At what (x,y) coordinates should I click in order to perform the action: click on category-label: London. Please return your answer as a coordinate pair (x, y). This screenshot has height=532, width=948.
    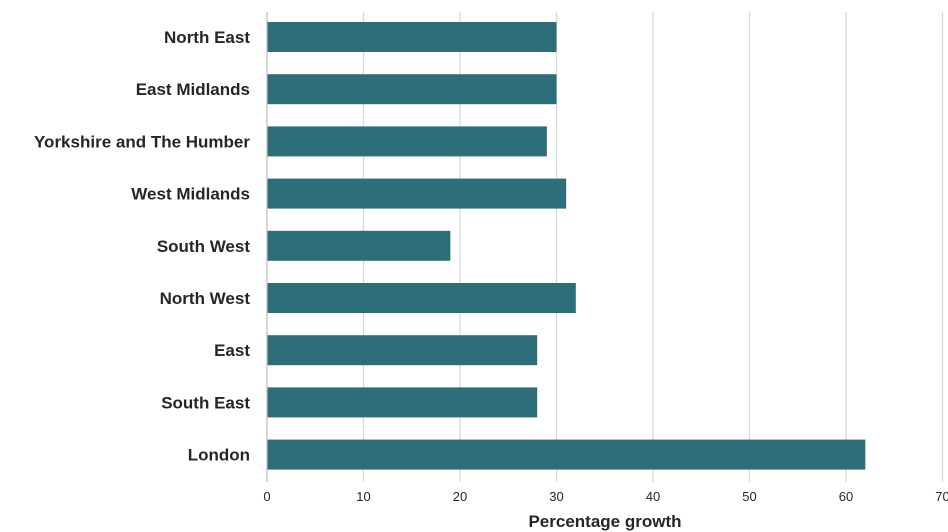
    Looking at the image, I should click on (219, 455).